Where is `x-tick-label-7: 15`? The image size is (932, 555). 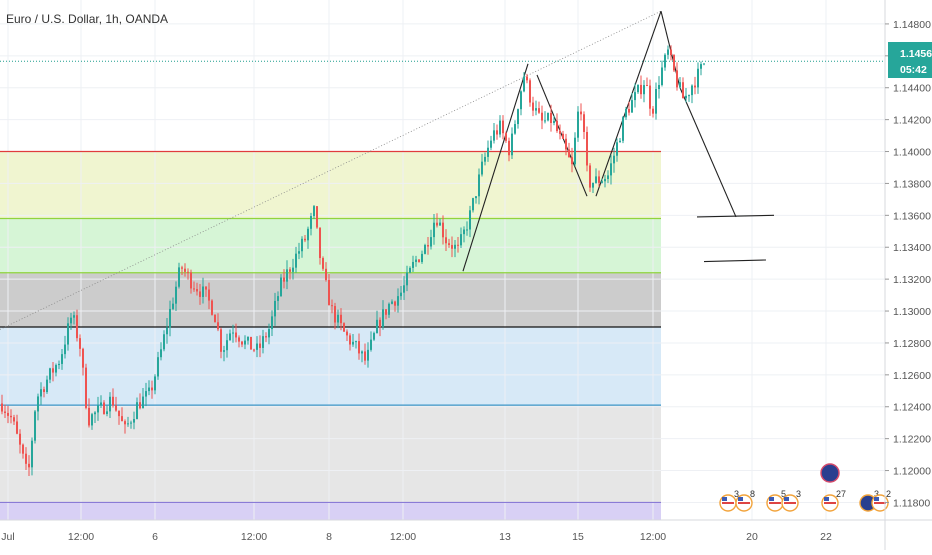 x-tick-label-7: 15 is located at coordinates (578, 537).